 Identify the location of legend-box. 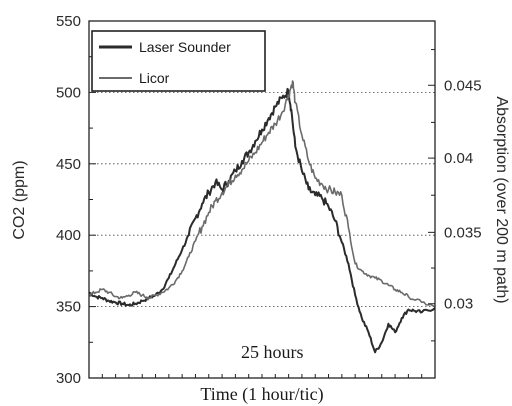
(178, 61).